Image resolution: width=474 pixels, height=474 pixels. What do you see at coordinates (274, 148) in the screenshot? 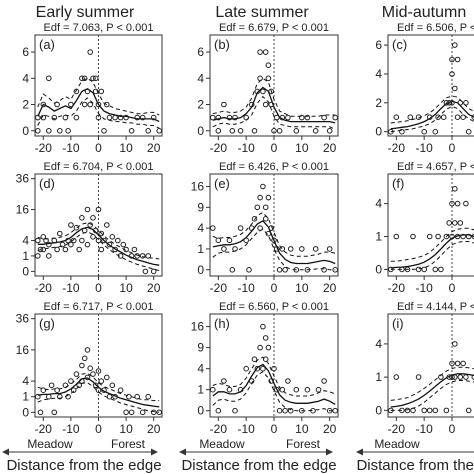
I see `x-tick-label: 0` at bounding box center [274, 148].